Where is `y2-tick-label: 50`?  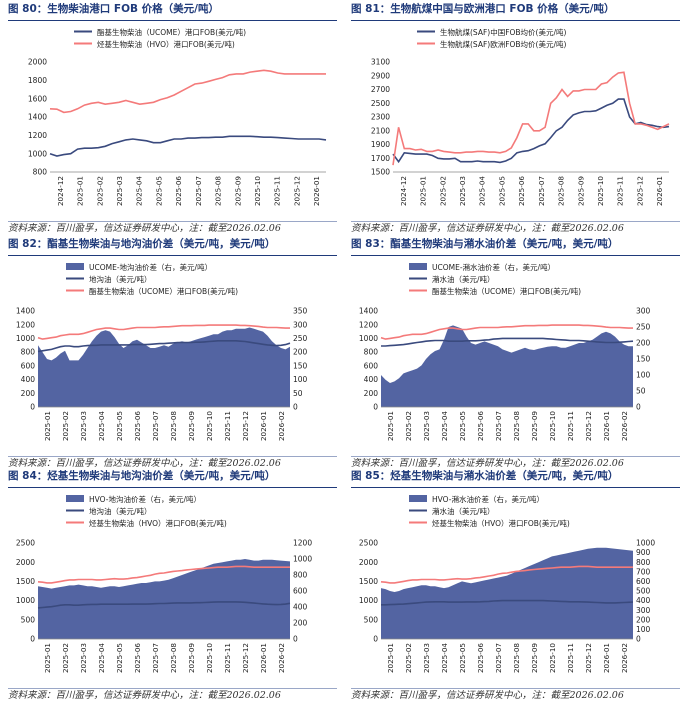 y2-tick-label: 50 is located at coordinates (298, 393).